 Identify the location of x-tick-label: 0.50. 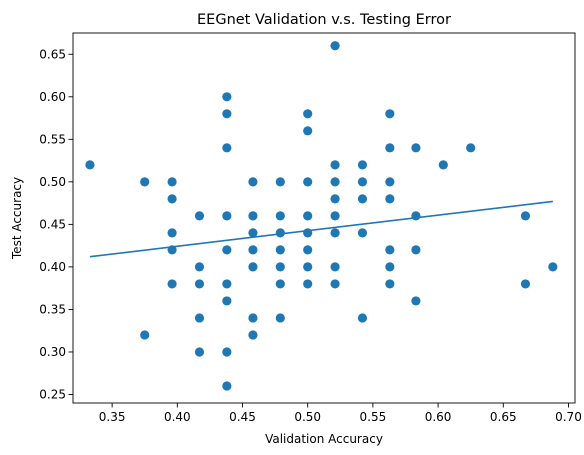
(307, 417).